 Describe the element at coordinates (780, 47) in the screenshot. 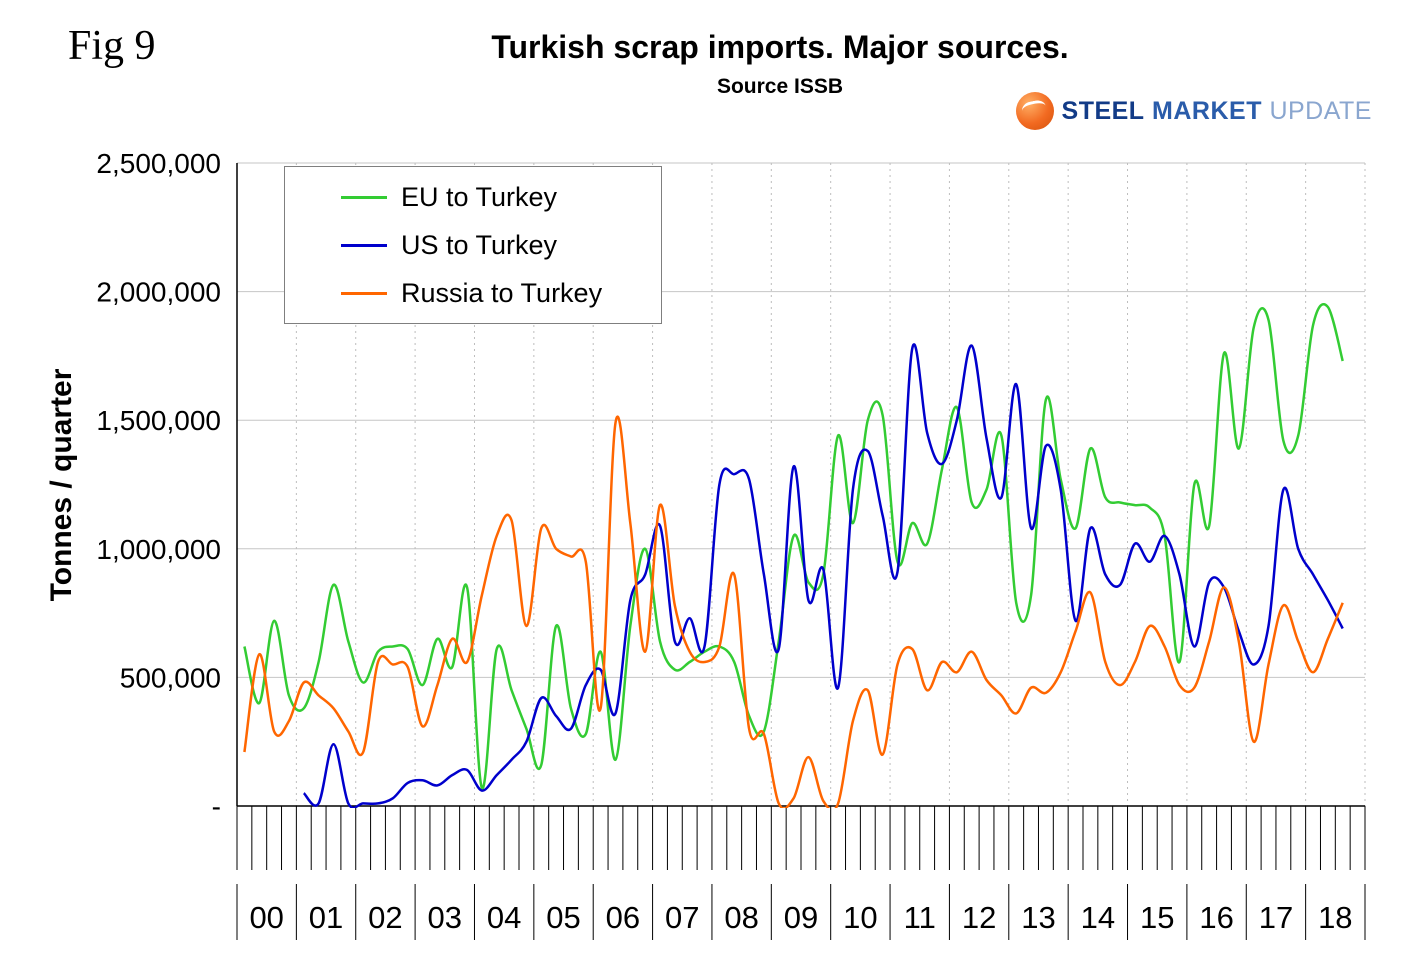

I see `page-title: Turkish scrap imports. Major sources.` at that location.